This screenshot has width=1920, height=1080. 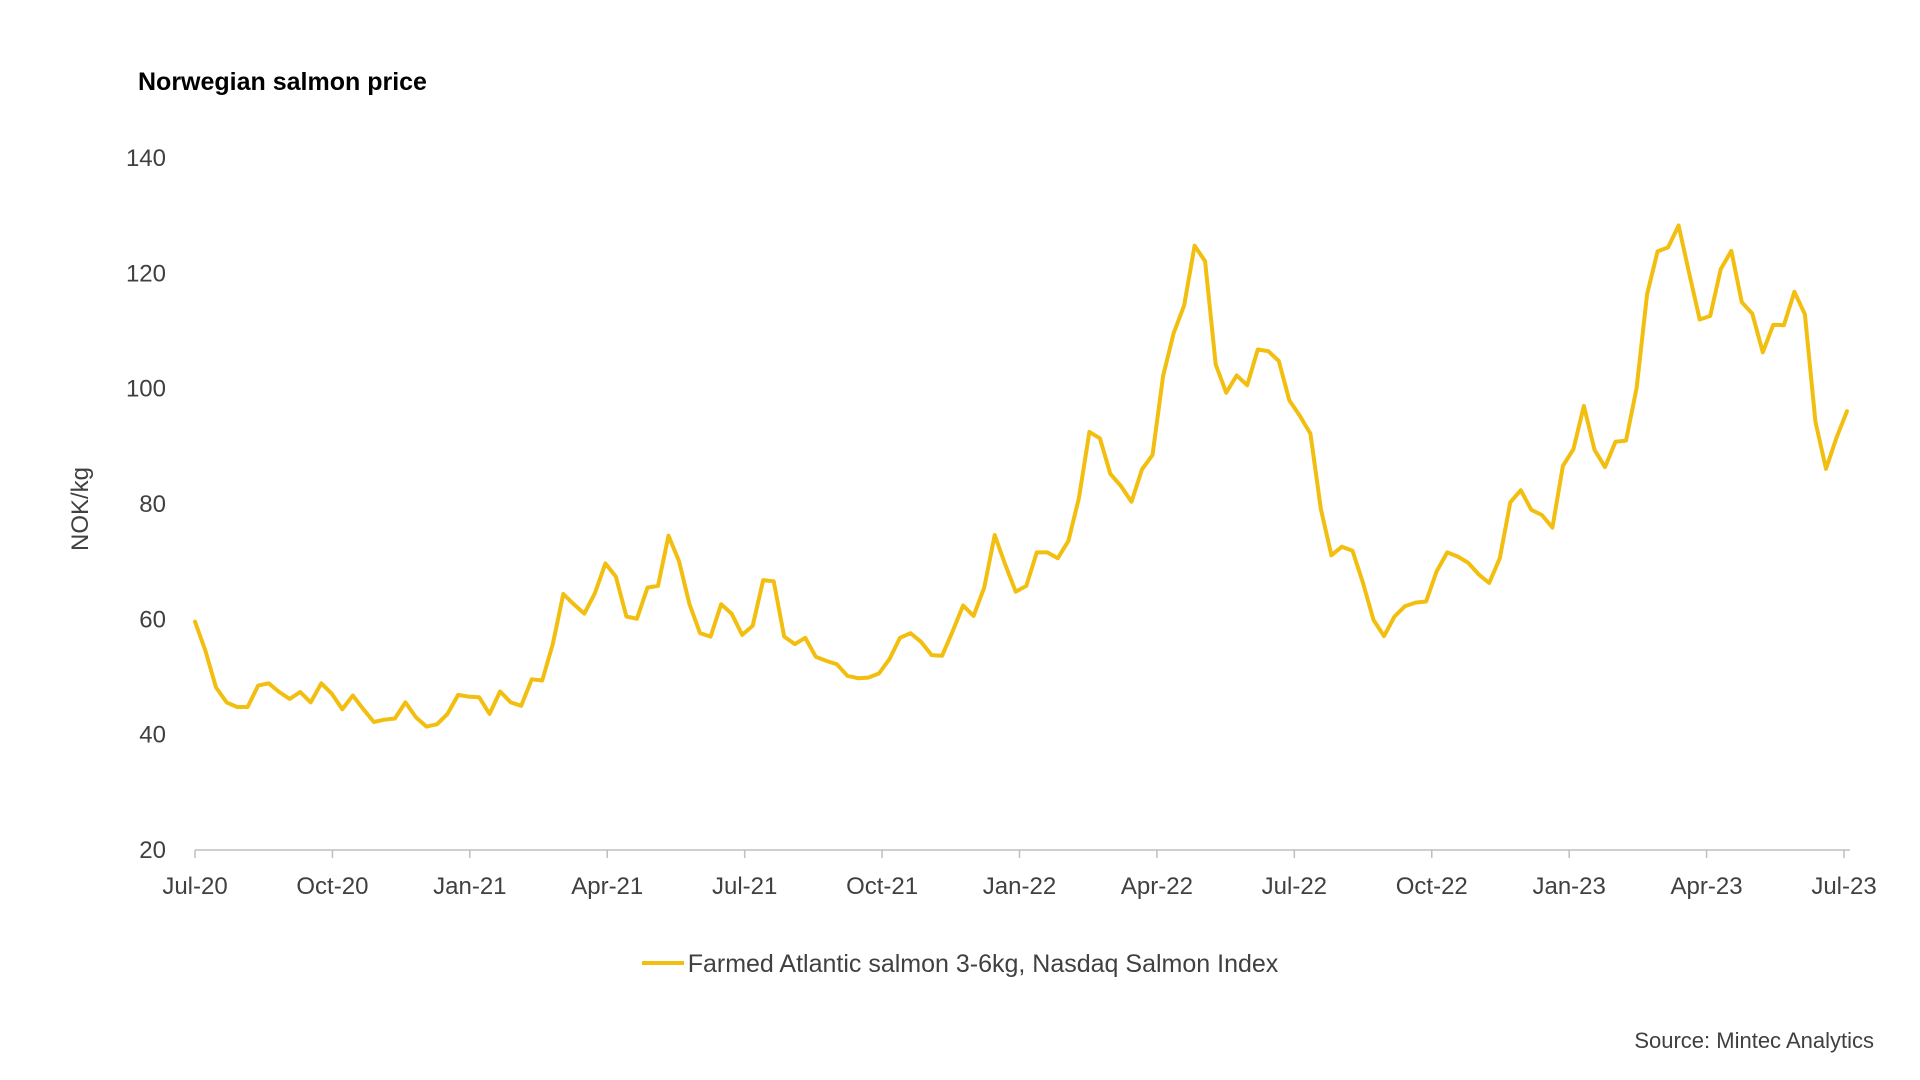 I want to click on y-axis-ticks: 20 40 60 80 100 120 140, so click(x=146, y=504).